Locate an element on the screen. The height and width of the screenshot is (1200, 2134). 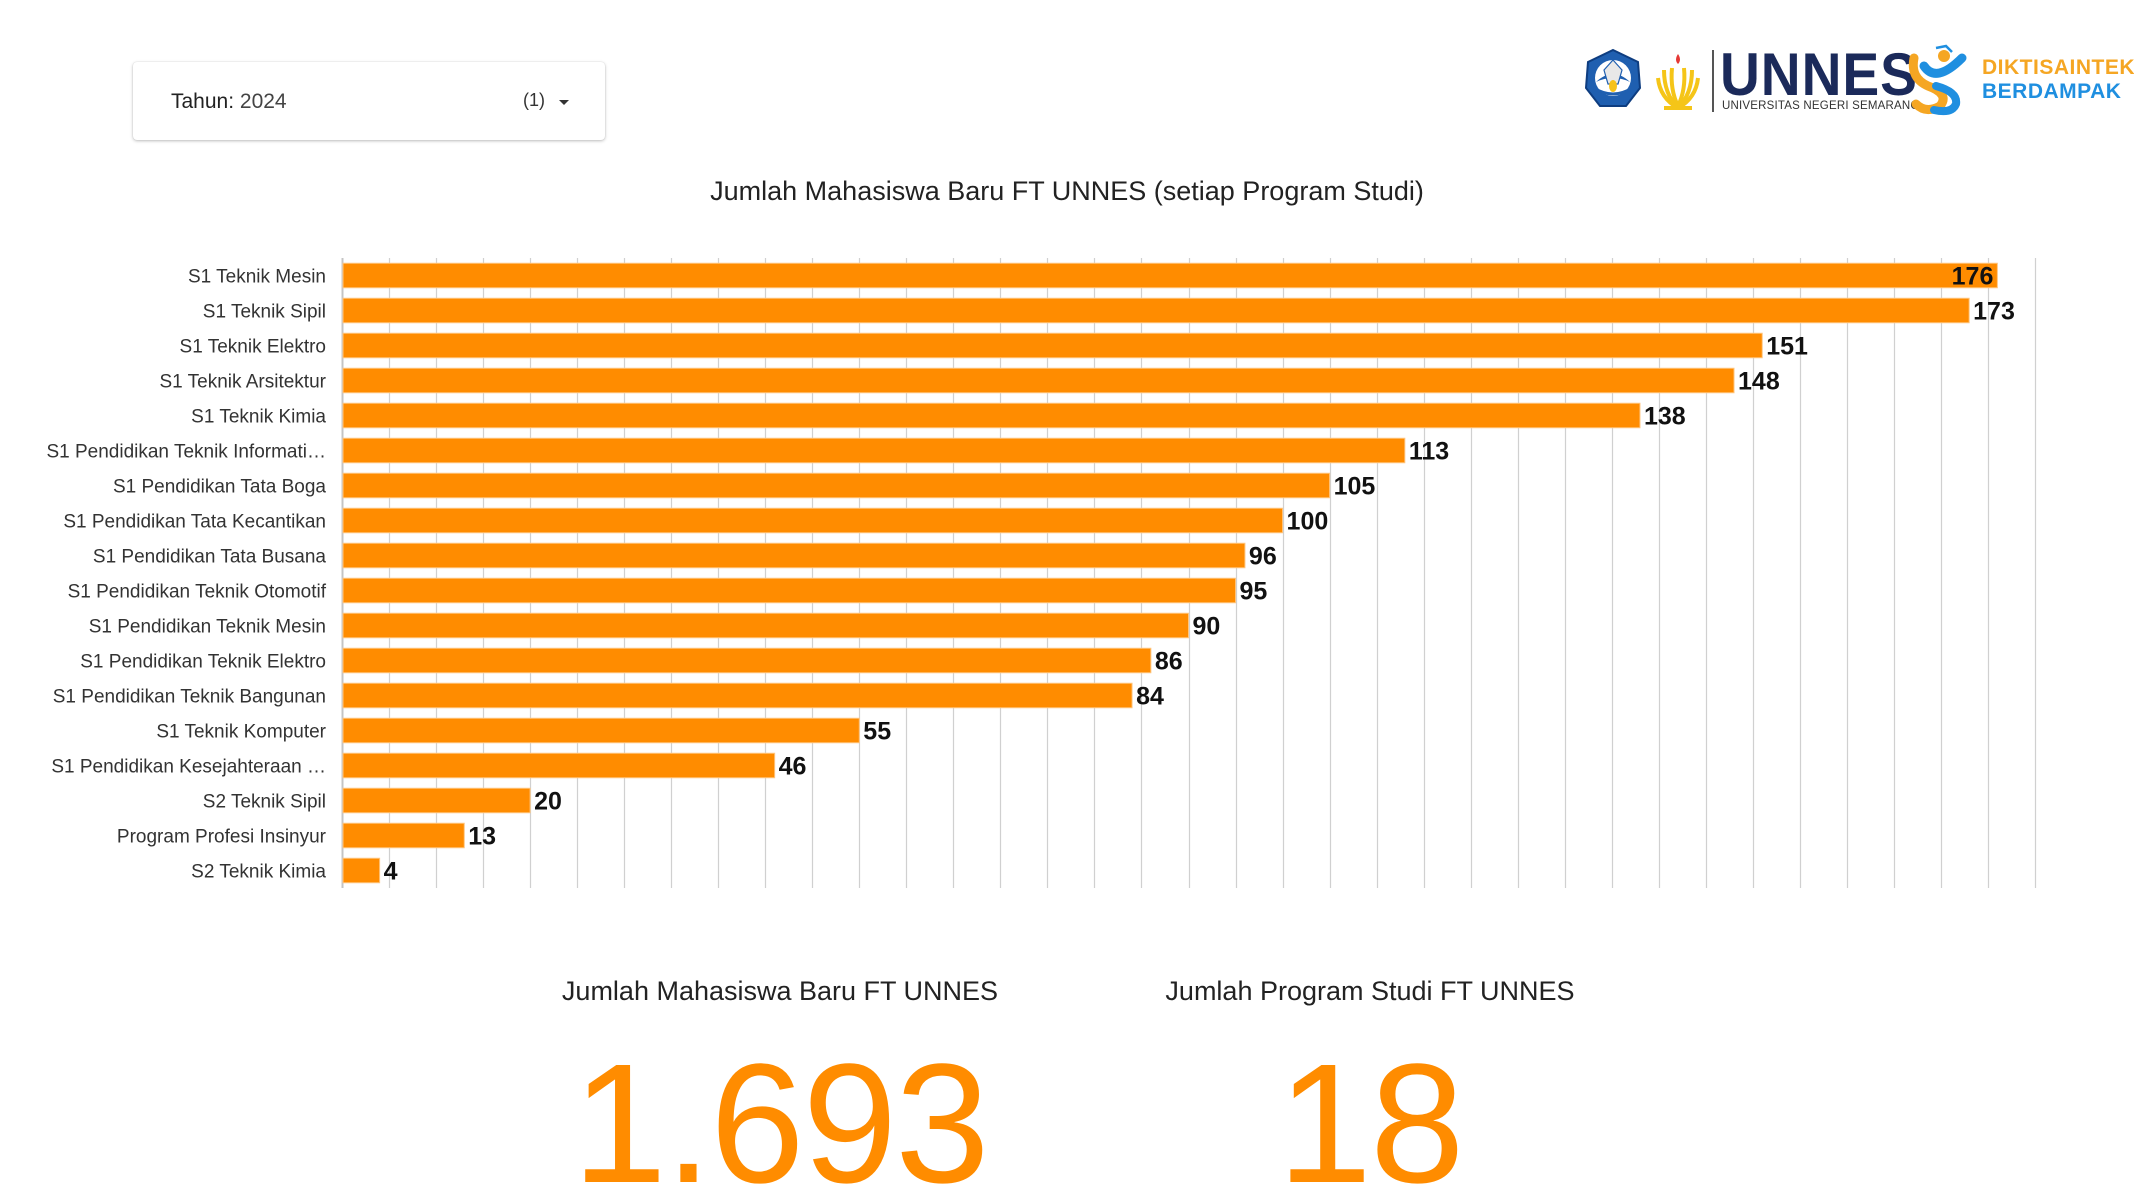
value-label: 96 is located at coordinates (1263, 557).